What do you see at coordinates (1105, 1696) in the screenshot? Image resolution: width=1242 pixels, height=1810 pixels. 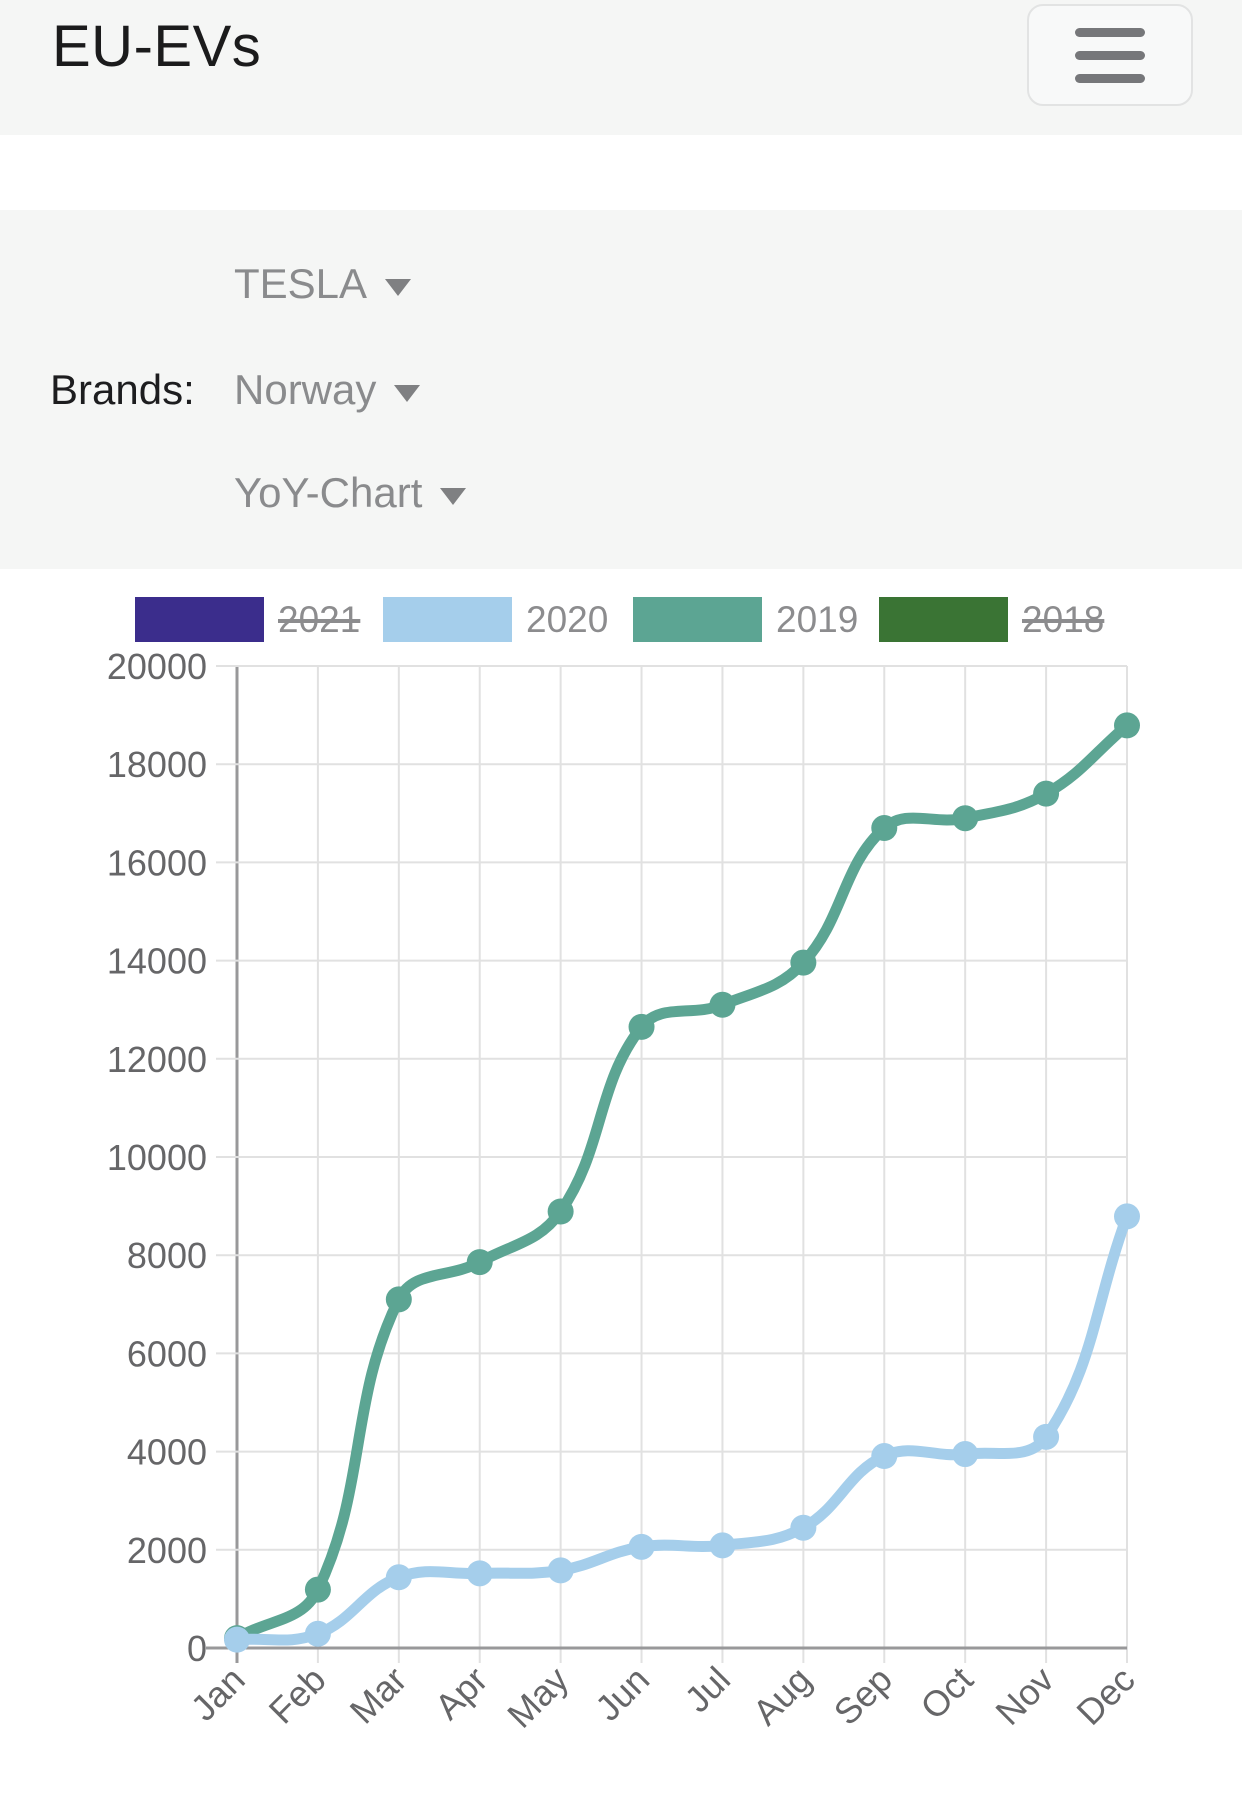 I see `svg-text: Dec` at bounding box center [1105, 1696].